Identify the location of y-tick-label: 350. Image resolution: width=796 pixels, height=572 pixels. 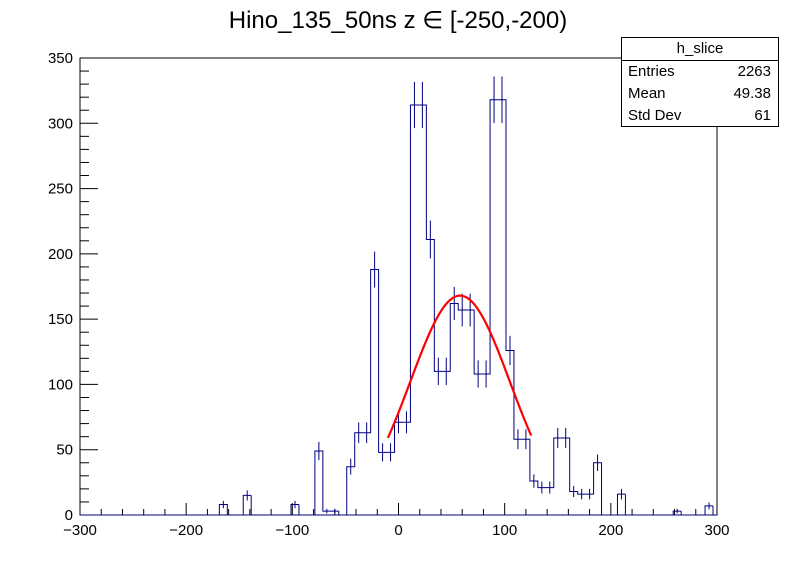
(60, 58).